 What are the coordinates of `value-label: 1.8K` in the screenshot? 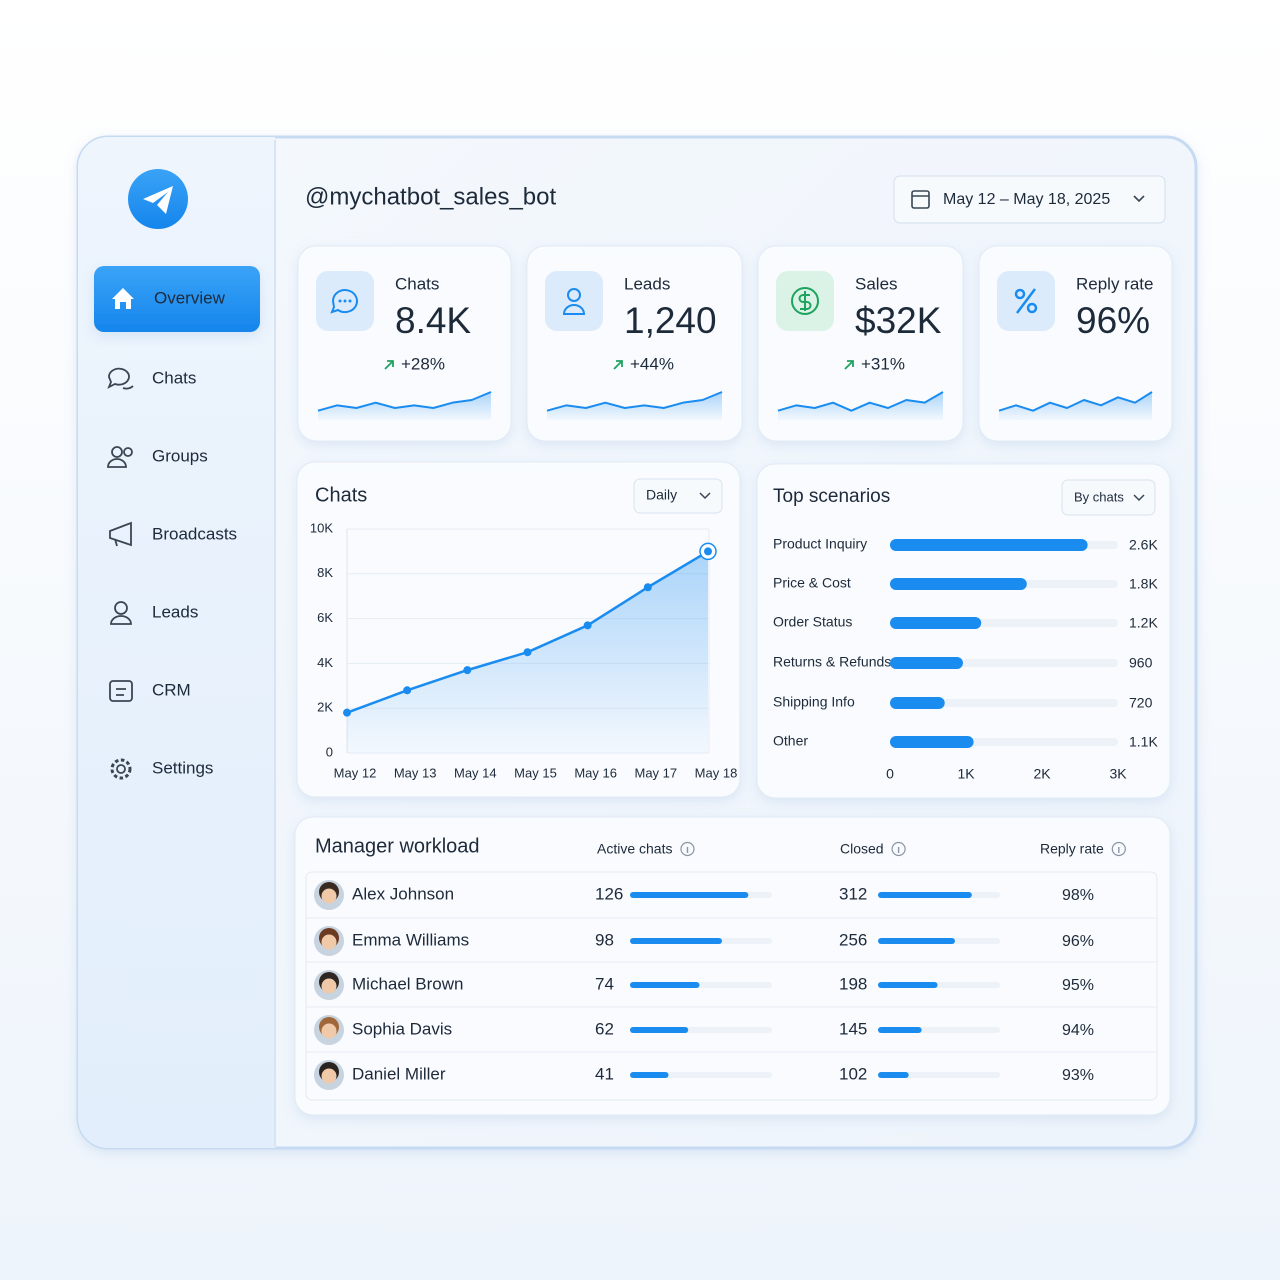 It's located at (1143, 584).